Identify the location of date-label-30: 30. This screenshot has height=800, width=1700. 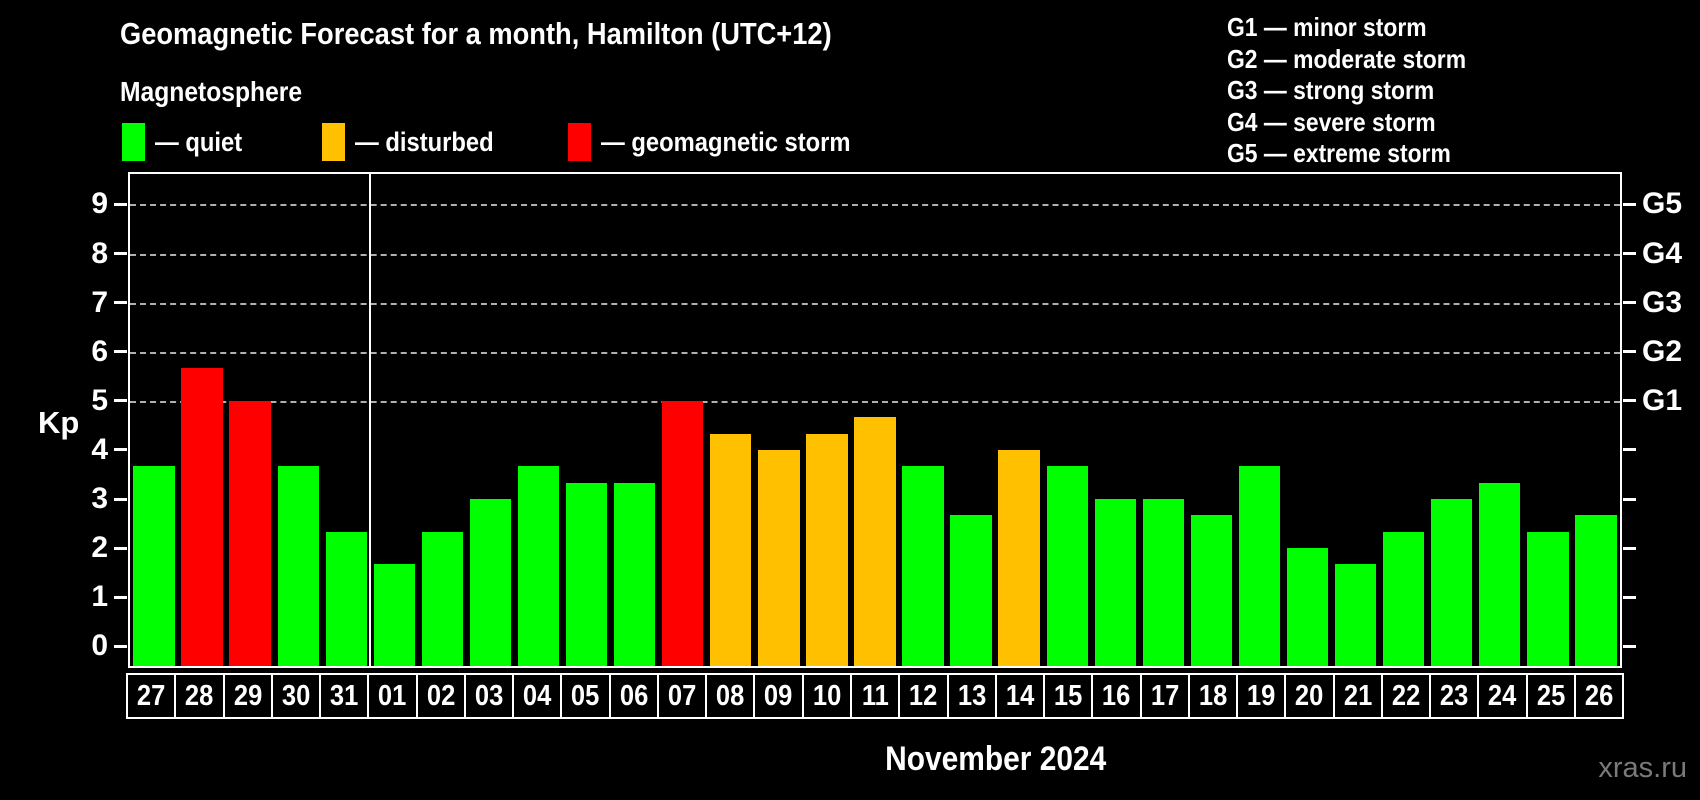
(296, 695).